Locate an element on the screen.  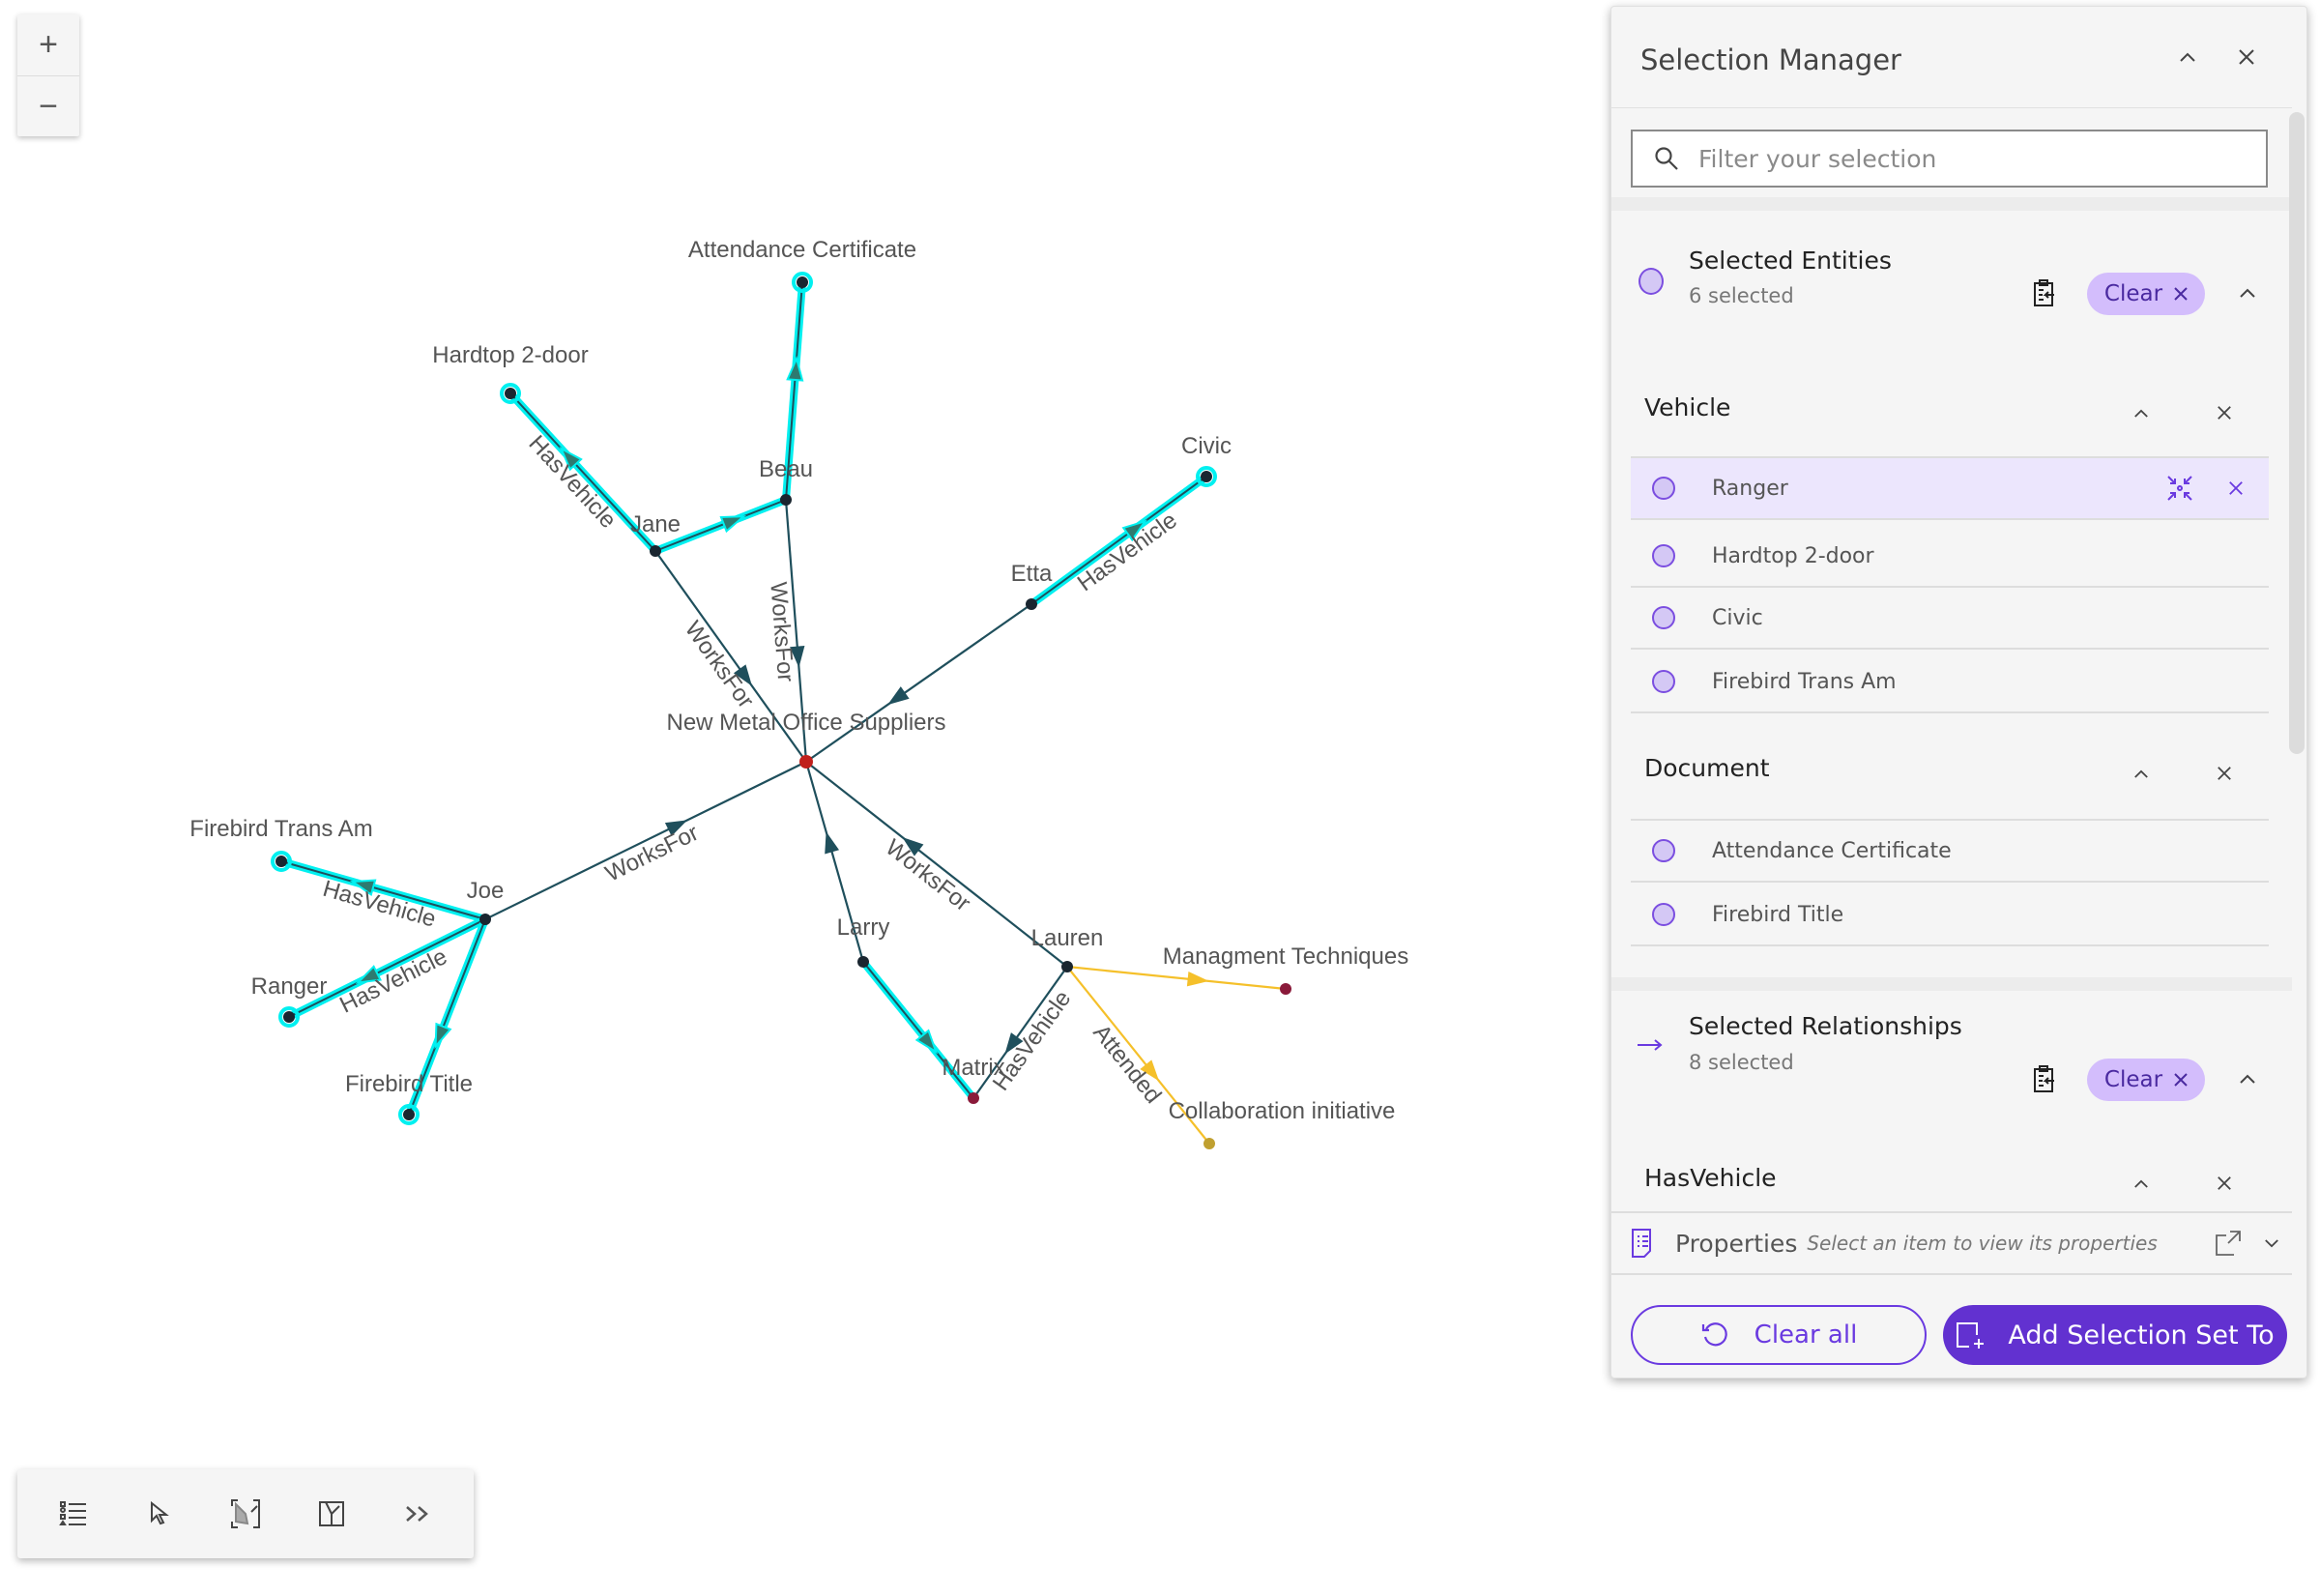
select-tool-button is located at coordinates (159, 1514).